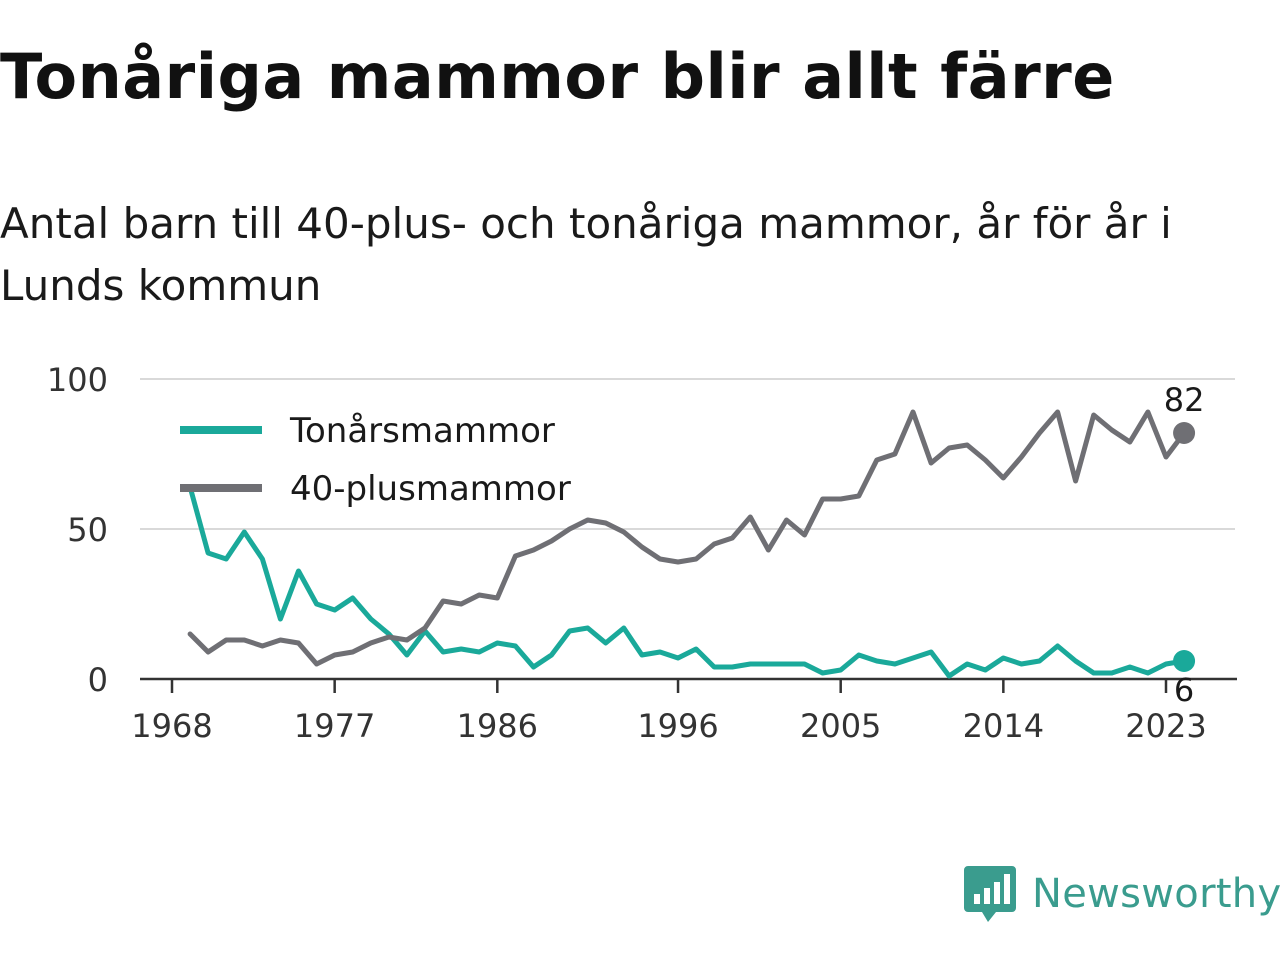 The width and height of the screenshot is (1280, 960). I want to click on x-tick-label: 2005, so click(840, 726).